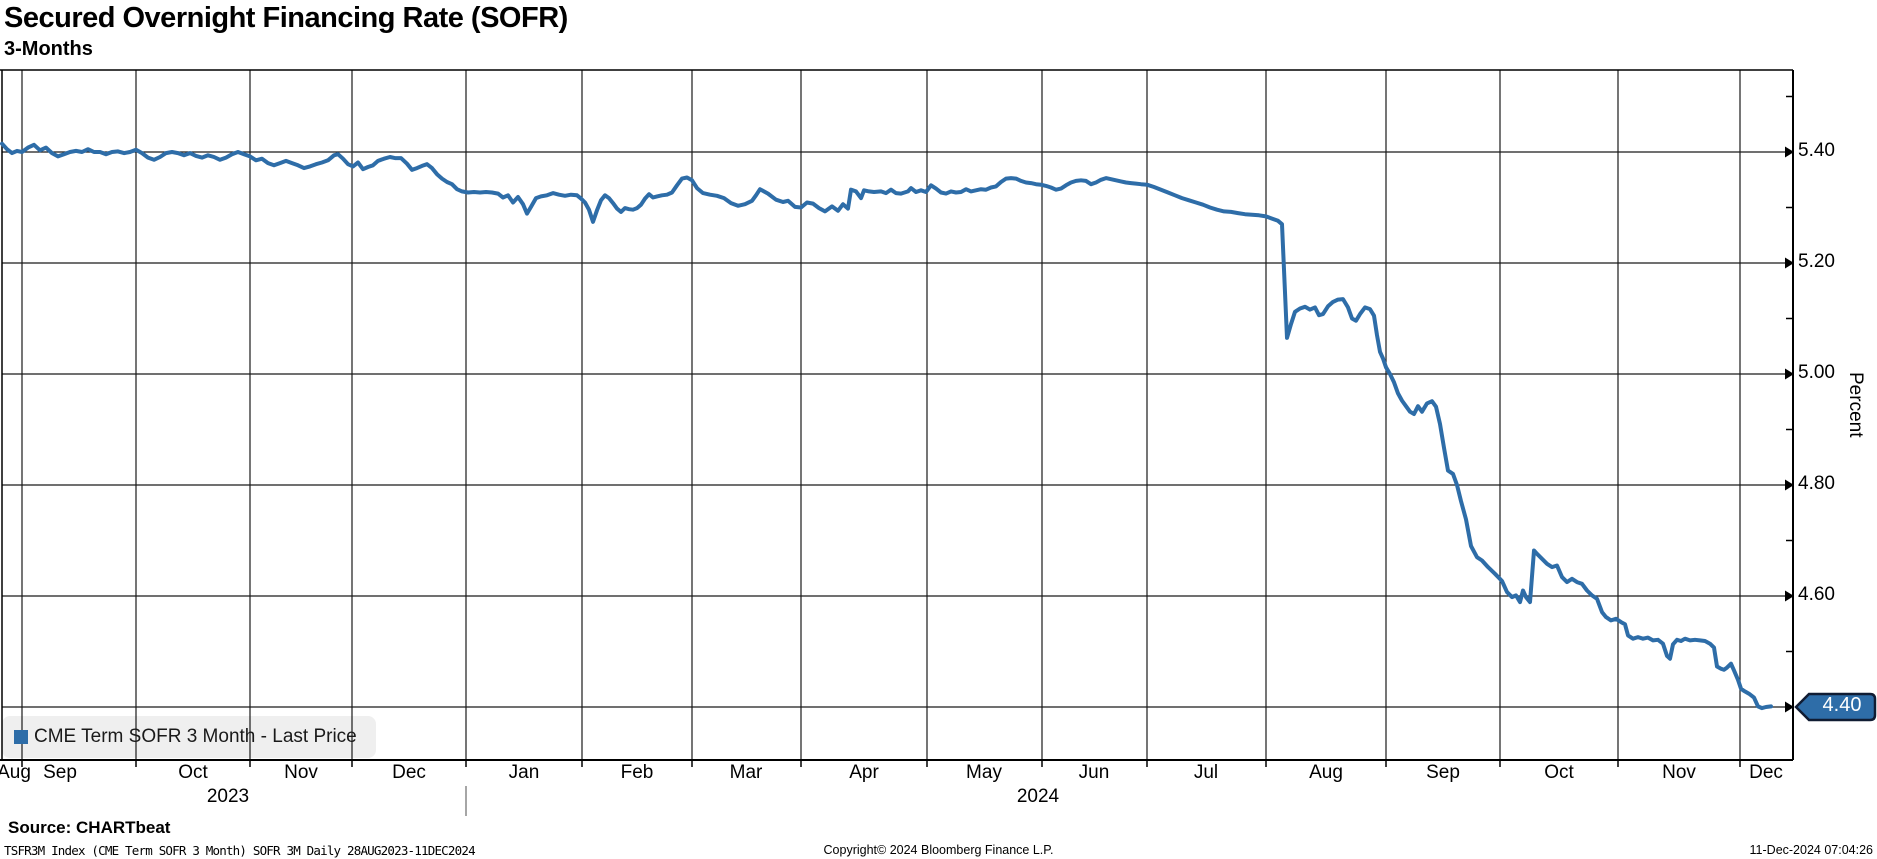 This screenshot has width=1877, height=859. Describe the element at coordinates (984, 772) in the screenshot. I see `x-tick-label-month: May` at that location.